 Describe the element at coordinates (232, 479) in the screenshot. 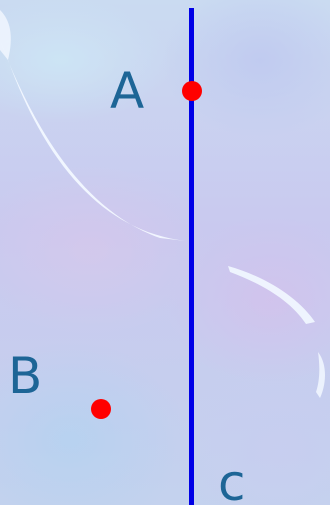

I see `line-c-label: c` at that location.